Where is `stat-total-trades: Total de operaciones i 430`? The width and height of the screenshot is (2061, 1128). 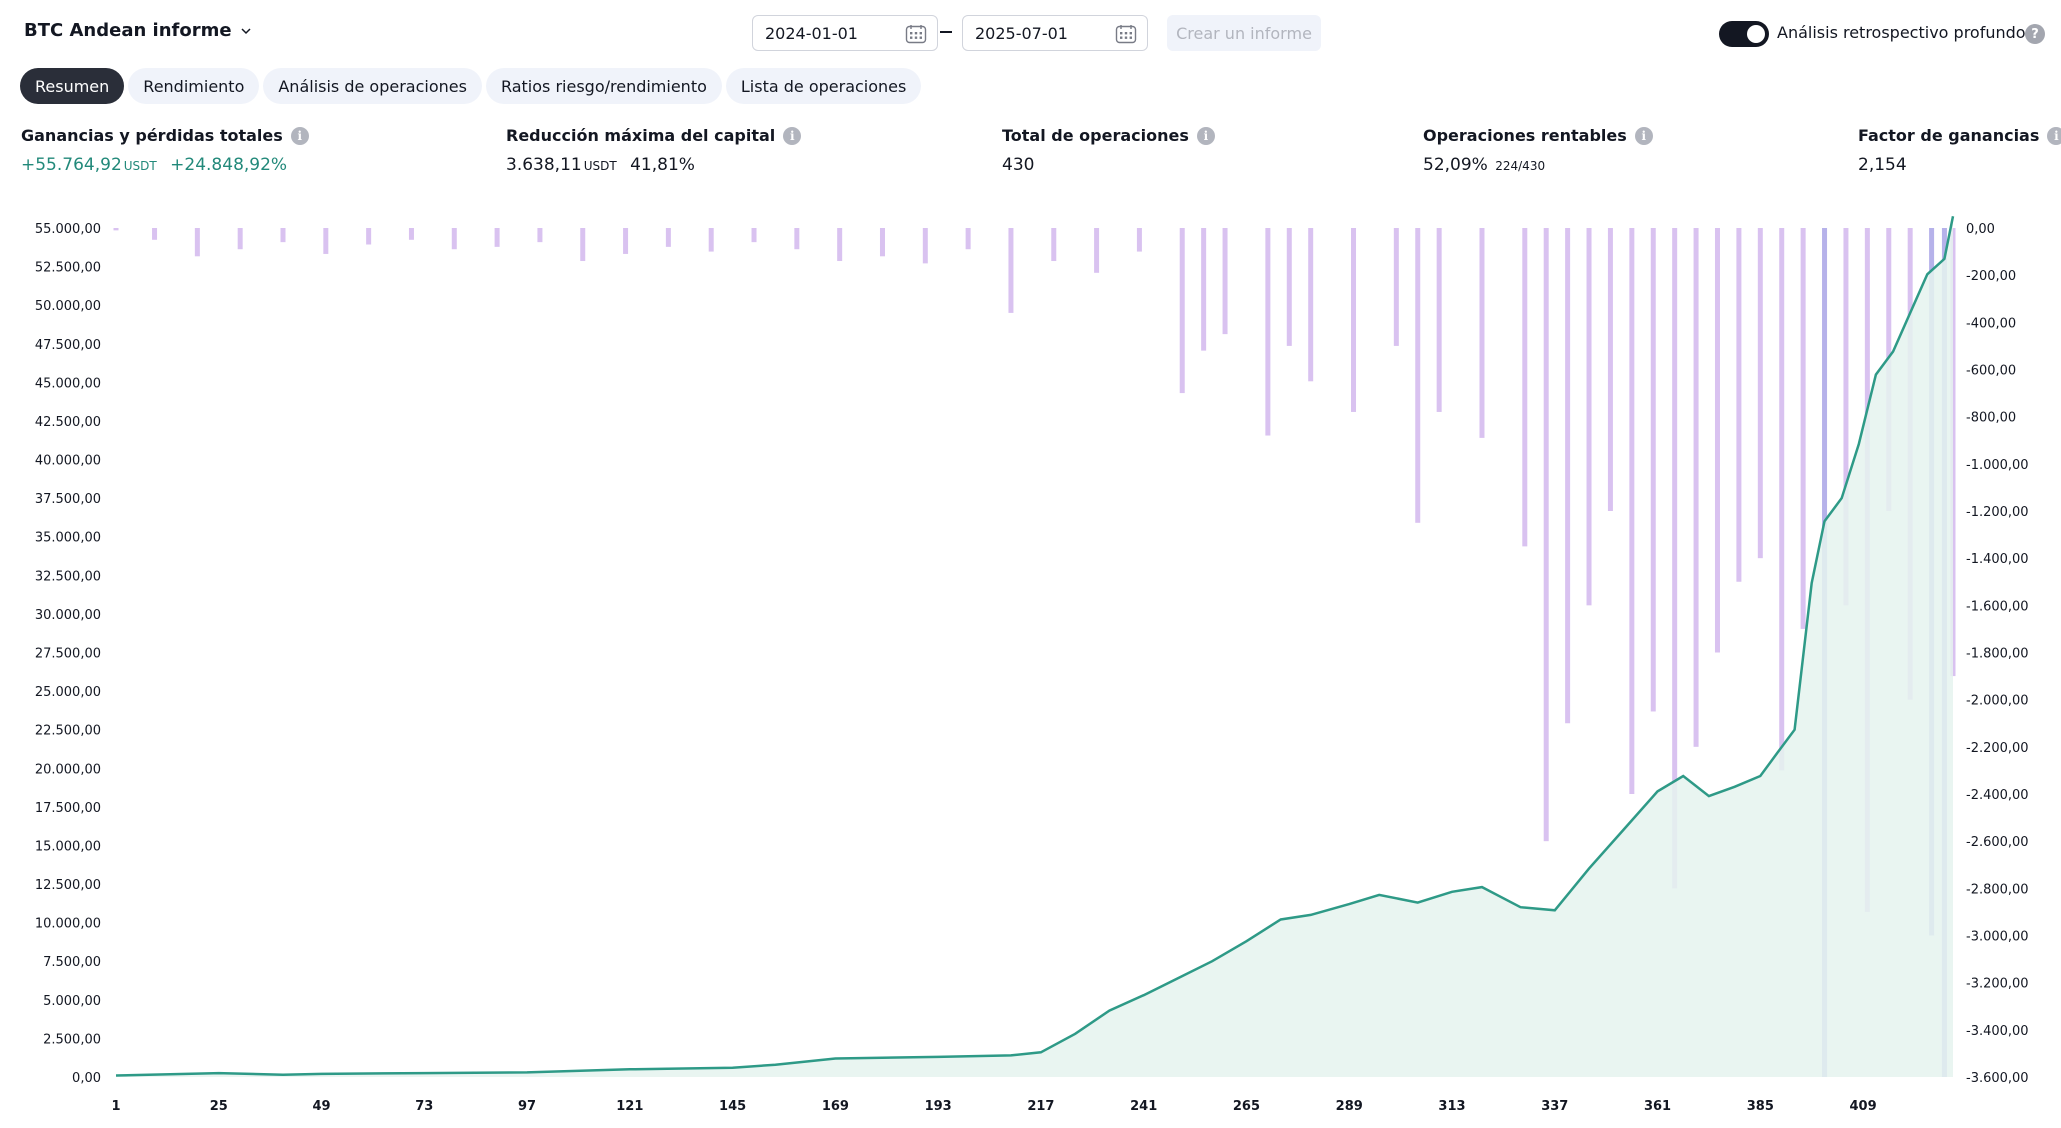 stat-total-trades: Total de operaciones i 430 is located at coordinates (1108, 150).